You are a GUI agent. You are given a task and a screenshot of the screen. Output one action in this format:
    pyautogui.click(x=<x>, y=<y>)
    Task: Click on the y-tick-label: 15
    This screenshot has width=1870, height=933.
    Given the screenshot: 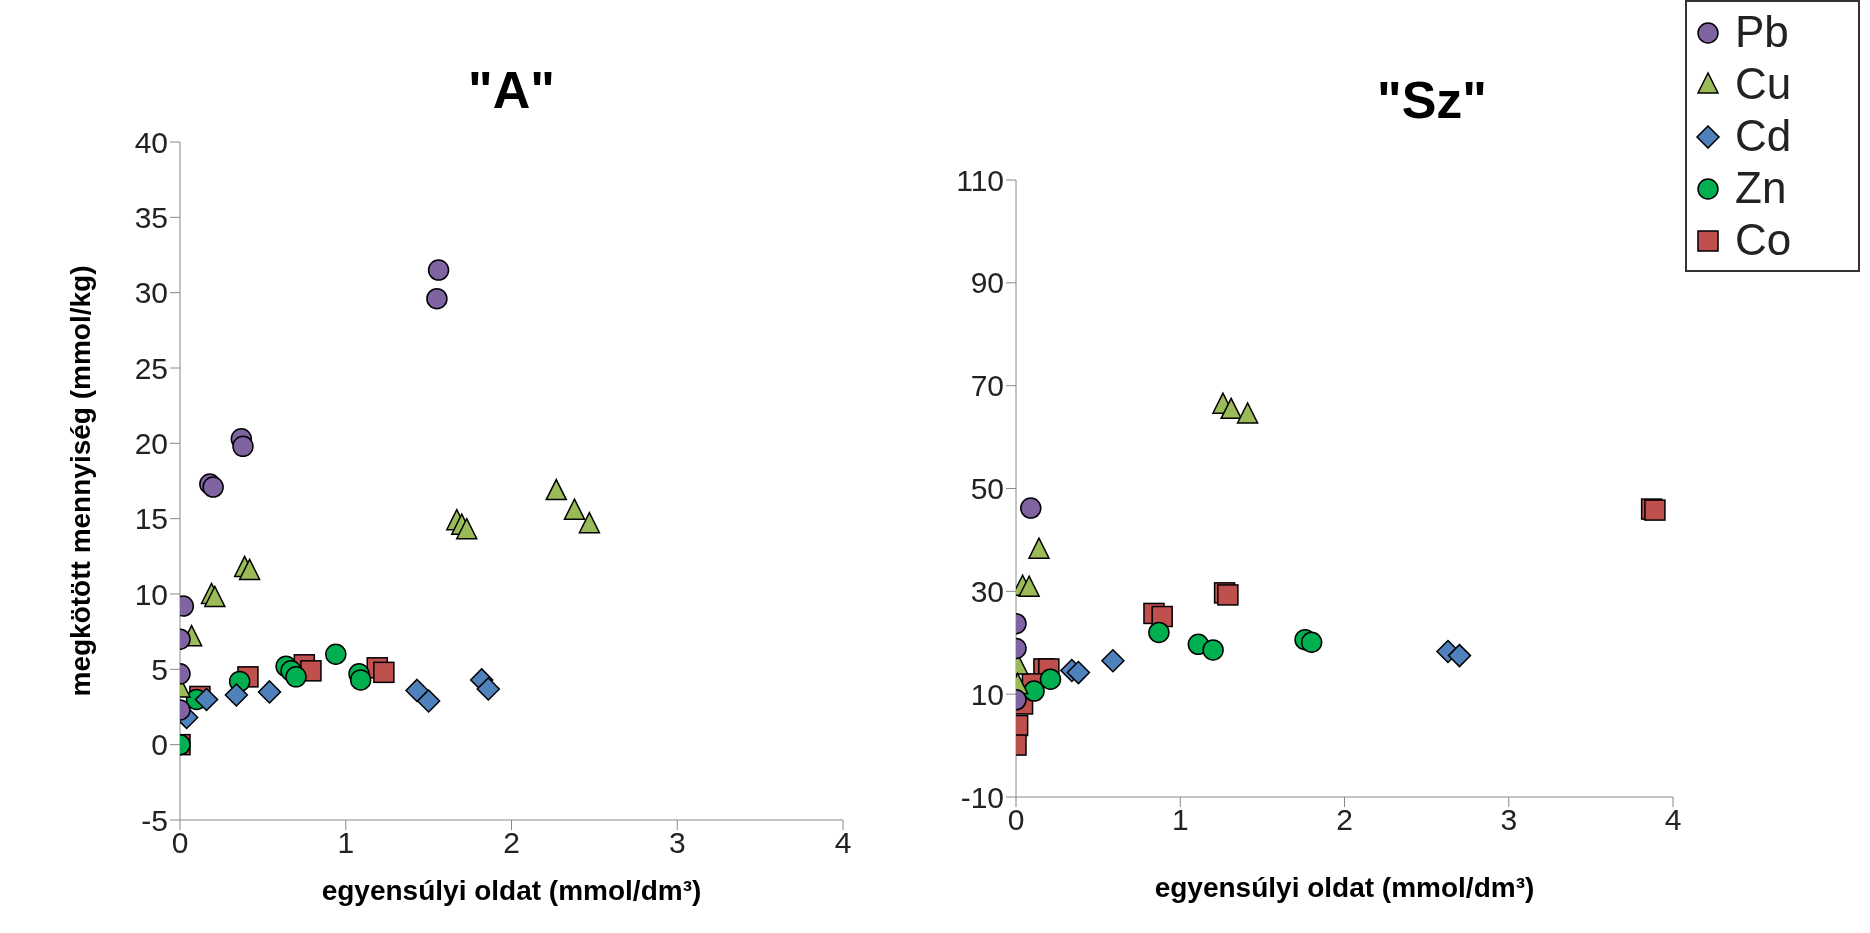 What is the action you would take?
    pyautogui.click(x=151, y=519)
    